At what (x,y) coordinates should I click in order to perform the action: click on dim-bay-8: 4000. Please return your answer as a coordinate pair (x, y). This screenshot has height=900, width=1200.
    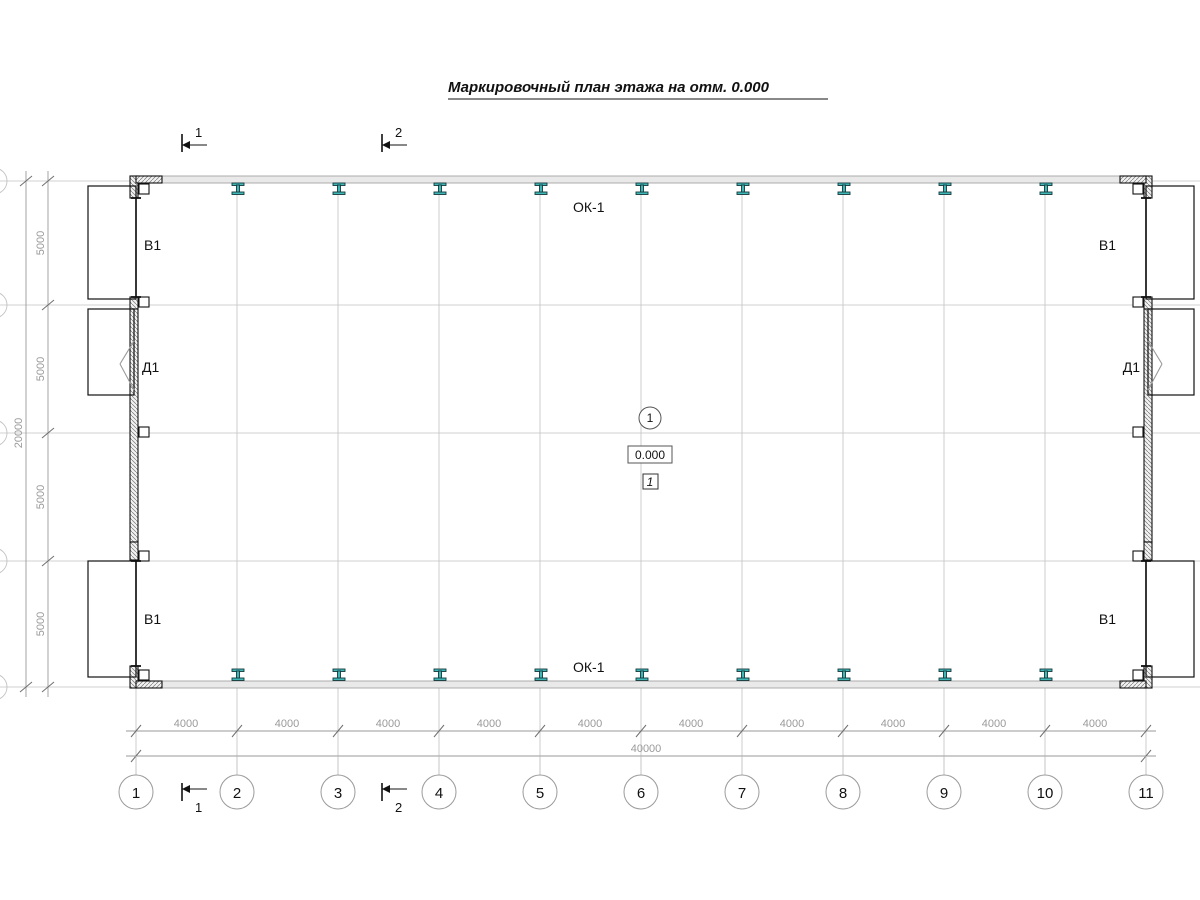
    Looking at the image, I should click on (893, 724).